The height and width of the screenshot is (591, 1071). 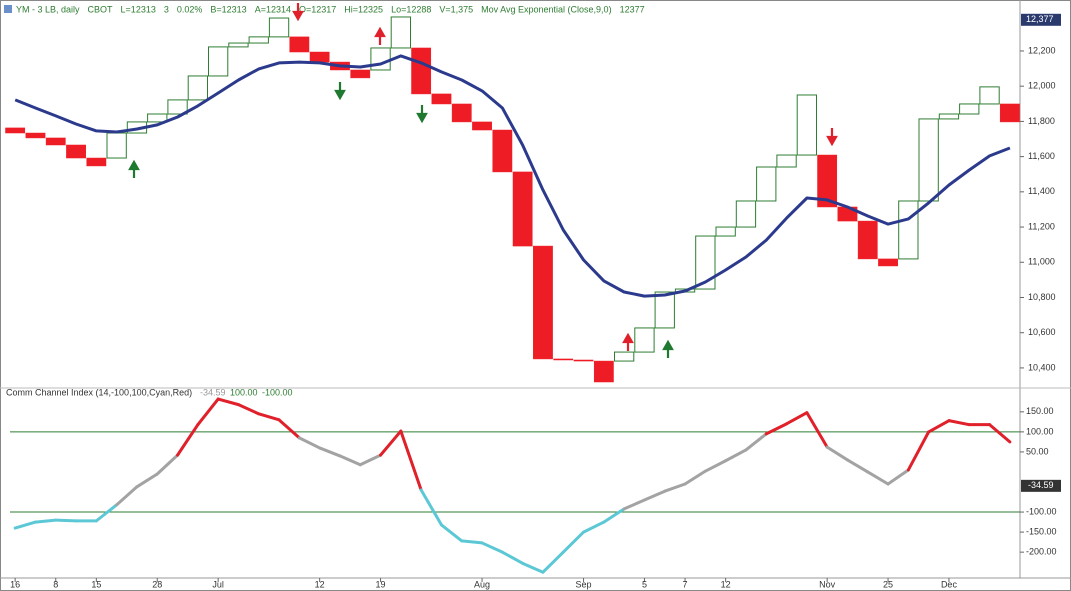 I want to click on header-item: Lo=12288, so click(x=411, y=9).